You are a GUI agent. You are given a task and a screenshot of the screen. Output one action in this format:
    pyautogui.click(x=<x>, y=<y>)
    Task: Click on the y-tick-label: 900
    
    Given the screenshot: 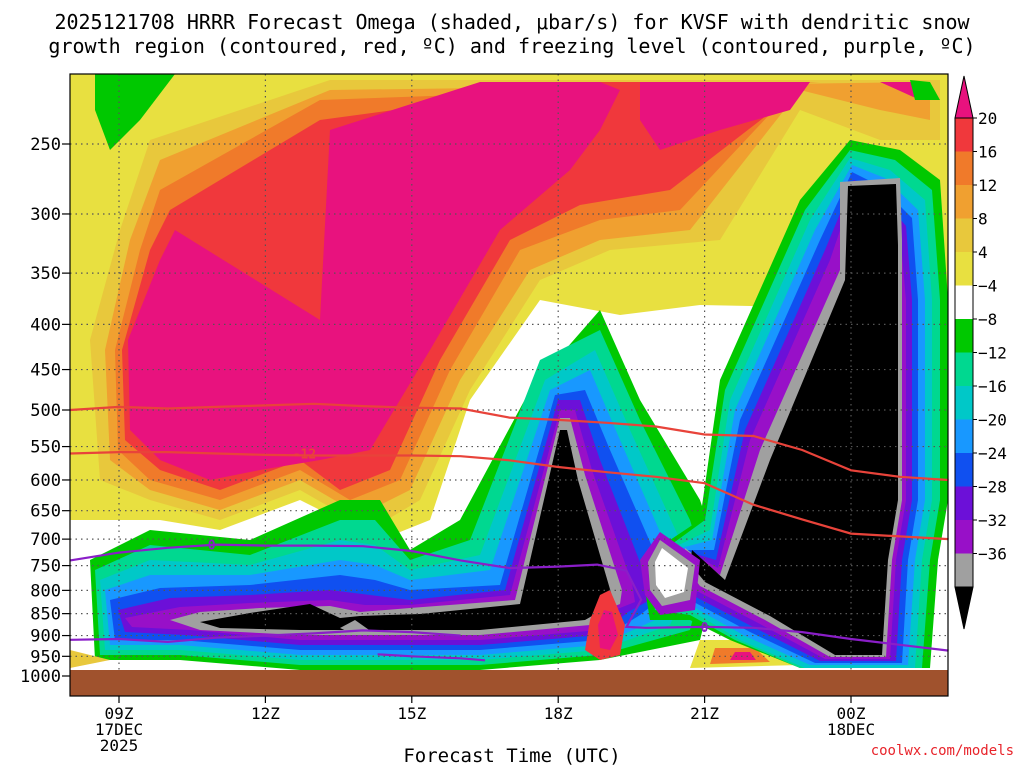 What is the action you would take?
    pyautogui.click(x=45, y=637)
    